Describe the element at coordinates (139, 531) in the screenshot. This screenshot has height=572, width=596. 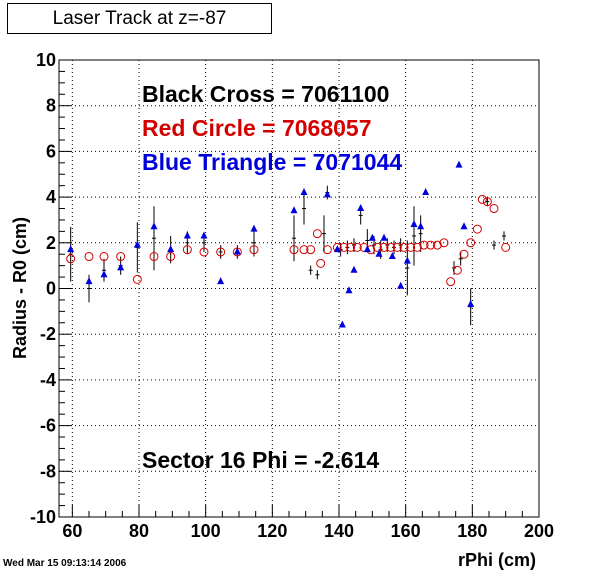
I see `x-tick-label: 80` at that location.